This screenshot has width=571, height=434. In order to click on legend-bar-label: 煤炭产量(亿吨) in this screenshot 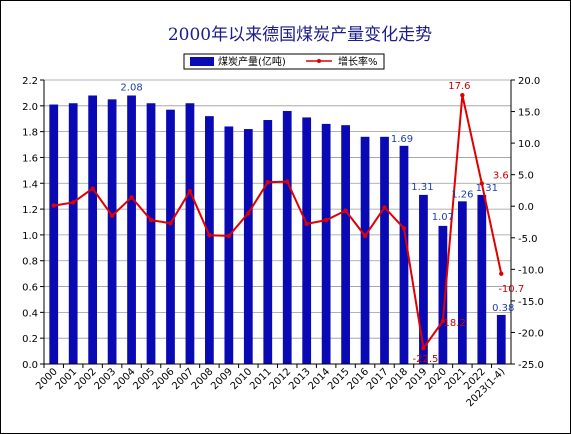, I will do `click(252, 61)`.